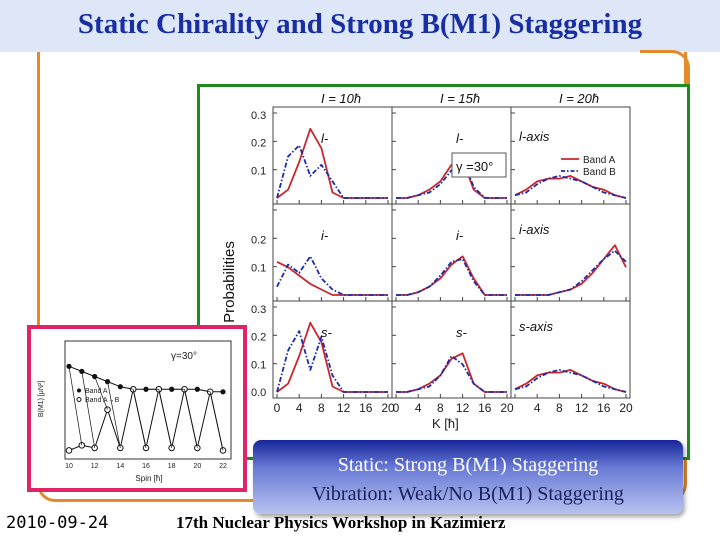  I want to click on caption-vibration: Vibration: Weak/No B(M1) Staggering, so click(468, 494).